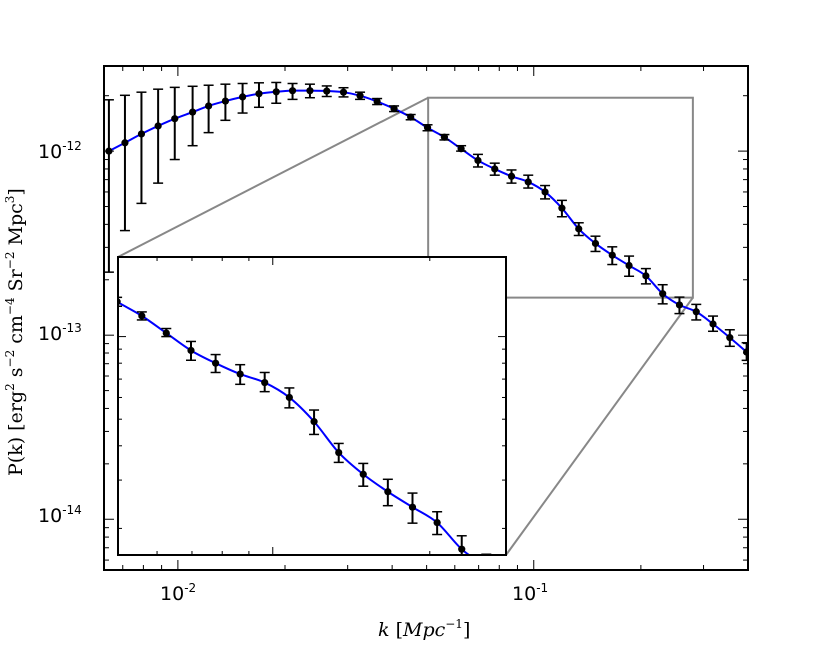 The width and height of the screenshot is (830, 652). I want to click on x-tick-label-1: 10⁻¹, so click(530, 593).